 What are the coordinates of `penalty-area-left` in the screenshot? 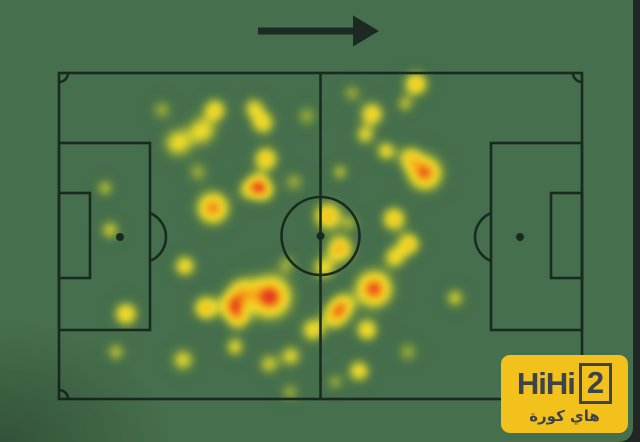 It's located at (104, 236).